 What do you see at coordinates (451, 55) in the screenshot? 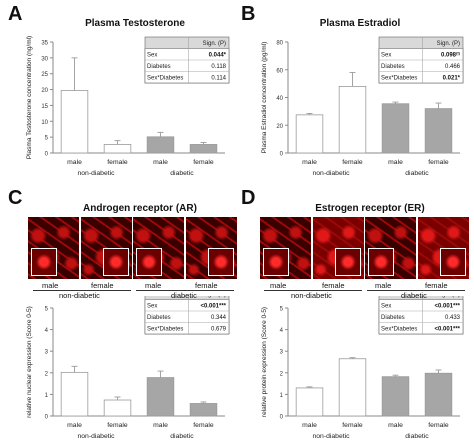
I see `table-p-value-b-1: 0.098(t)` at bounding box center [451, 55].